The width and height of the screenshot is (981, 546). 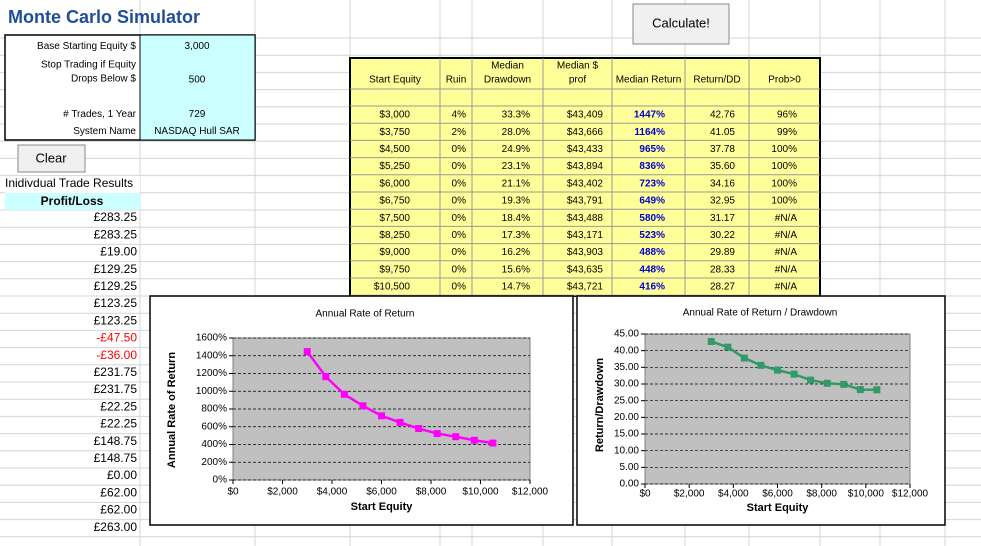 What do you see at coordinates (585, 287) in the screenshot?
I see `table-cell: $43,721` at bounding box center [585, 287].